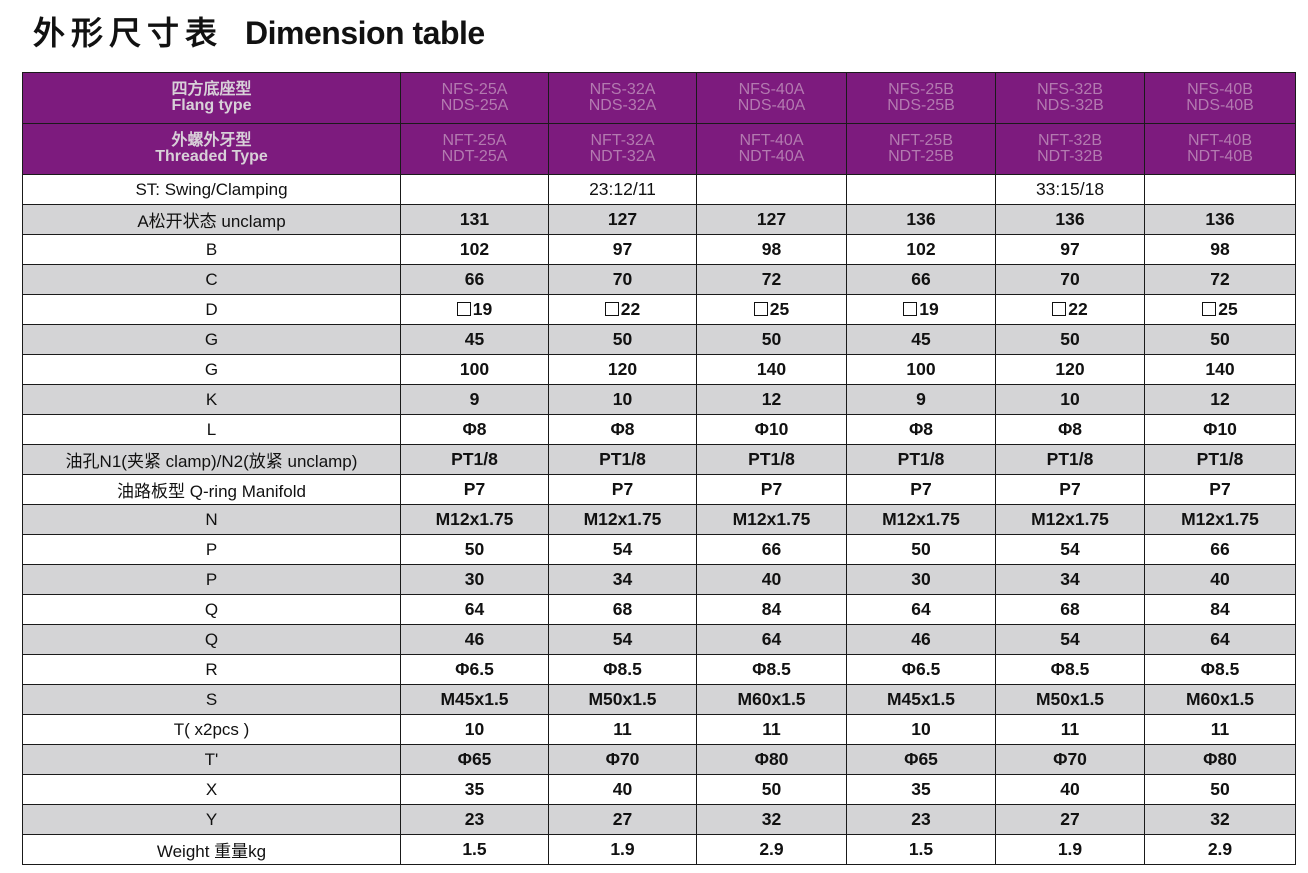 This screenshot has width=1308, height=873. Describe the element at coordinates (1220, 279) in the screenshot. I see `value-cell: 72` at that location.